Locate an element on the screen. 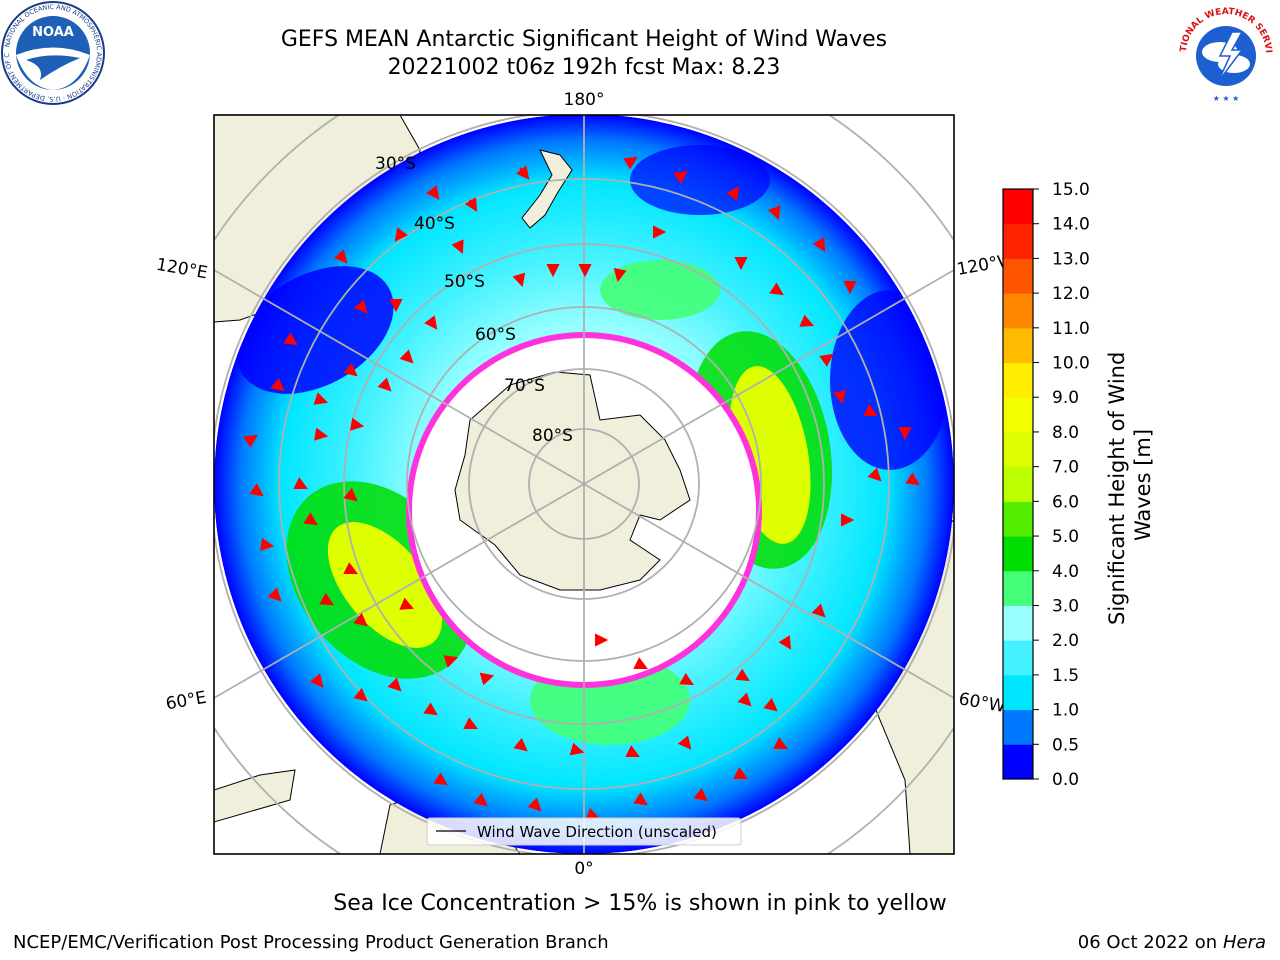 The height and width of the screenshot is (960, 1280). colorbar-tick-label: 6.0 is located at coordinates (1065, 502).